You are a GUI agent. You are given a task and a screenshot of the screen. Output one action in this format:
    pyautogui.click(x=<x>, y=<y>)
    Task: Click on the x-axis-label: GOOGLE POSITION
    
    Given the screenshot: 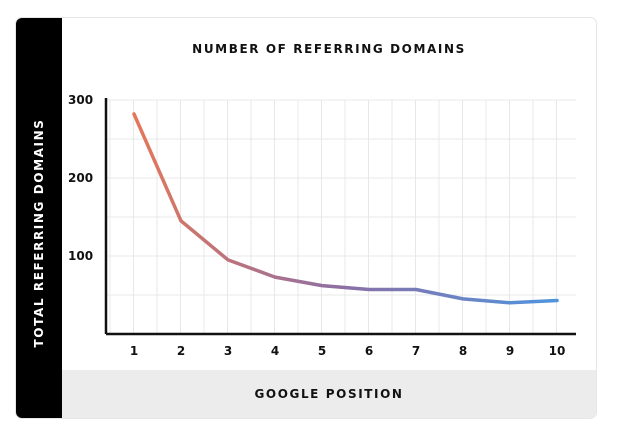 What is the action you would take?
    pyautogui.click(x=329, y=394)
    